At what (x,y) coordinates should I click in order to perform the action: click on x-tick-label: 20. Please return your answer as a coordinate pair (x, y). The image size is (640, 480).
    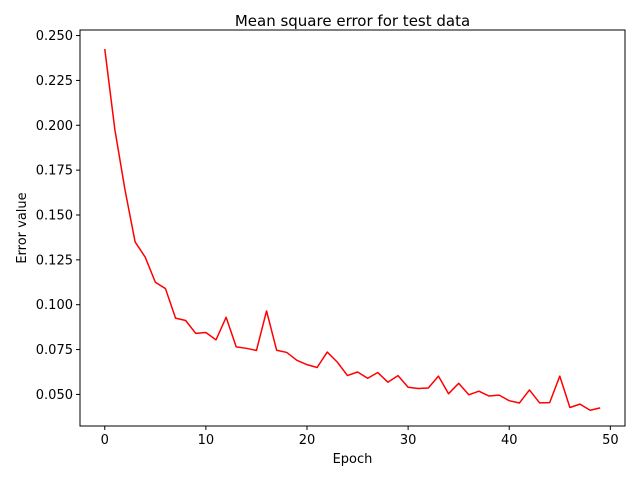
    Looking at the image, I should click on (307, 440).